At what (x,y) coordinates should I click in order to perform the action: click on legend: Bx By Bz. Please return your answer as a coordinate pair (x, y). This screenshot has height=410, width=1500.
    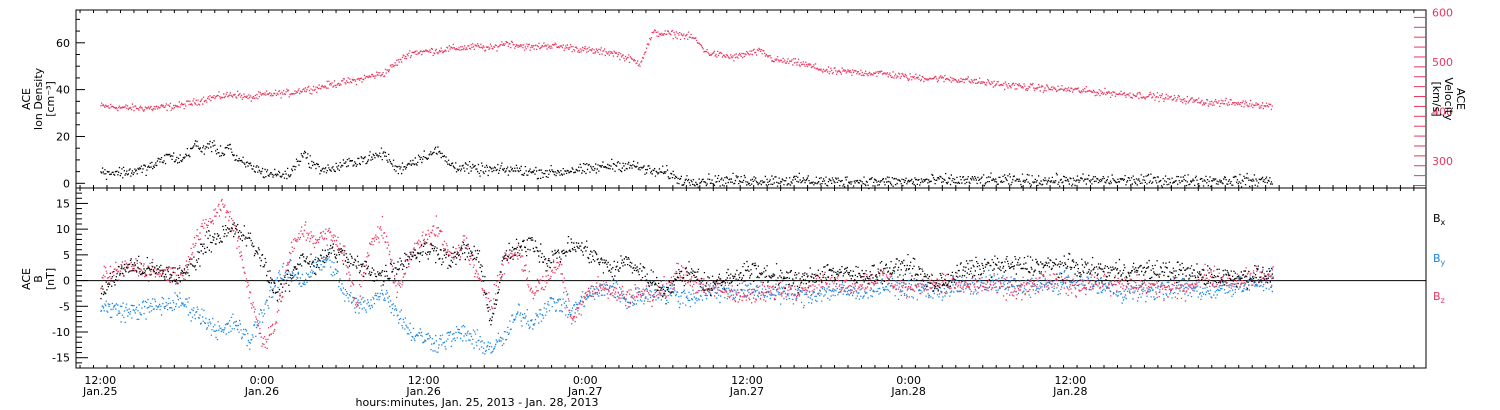
    Looking at the image, I should click on (1439, 258).